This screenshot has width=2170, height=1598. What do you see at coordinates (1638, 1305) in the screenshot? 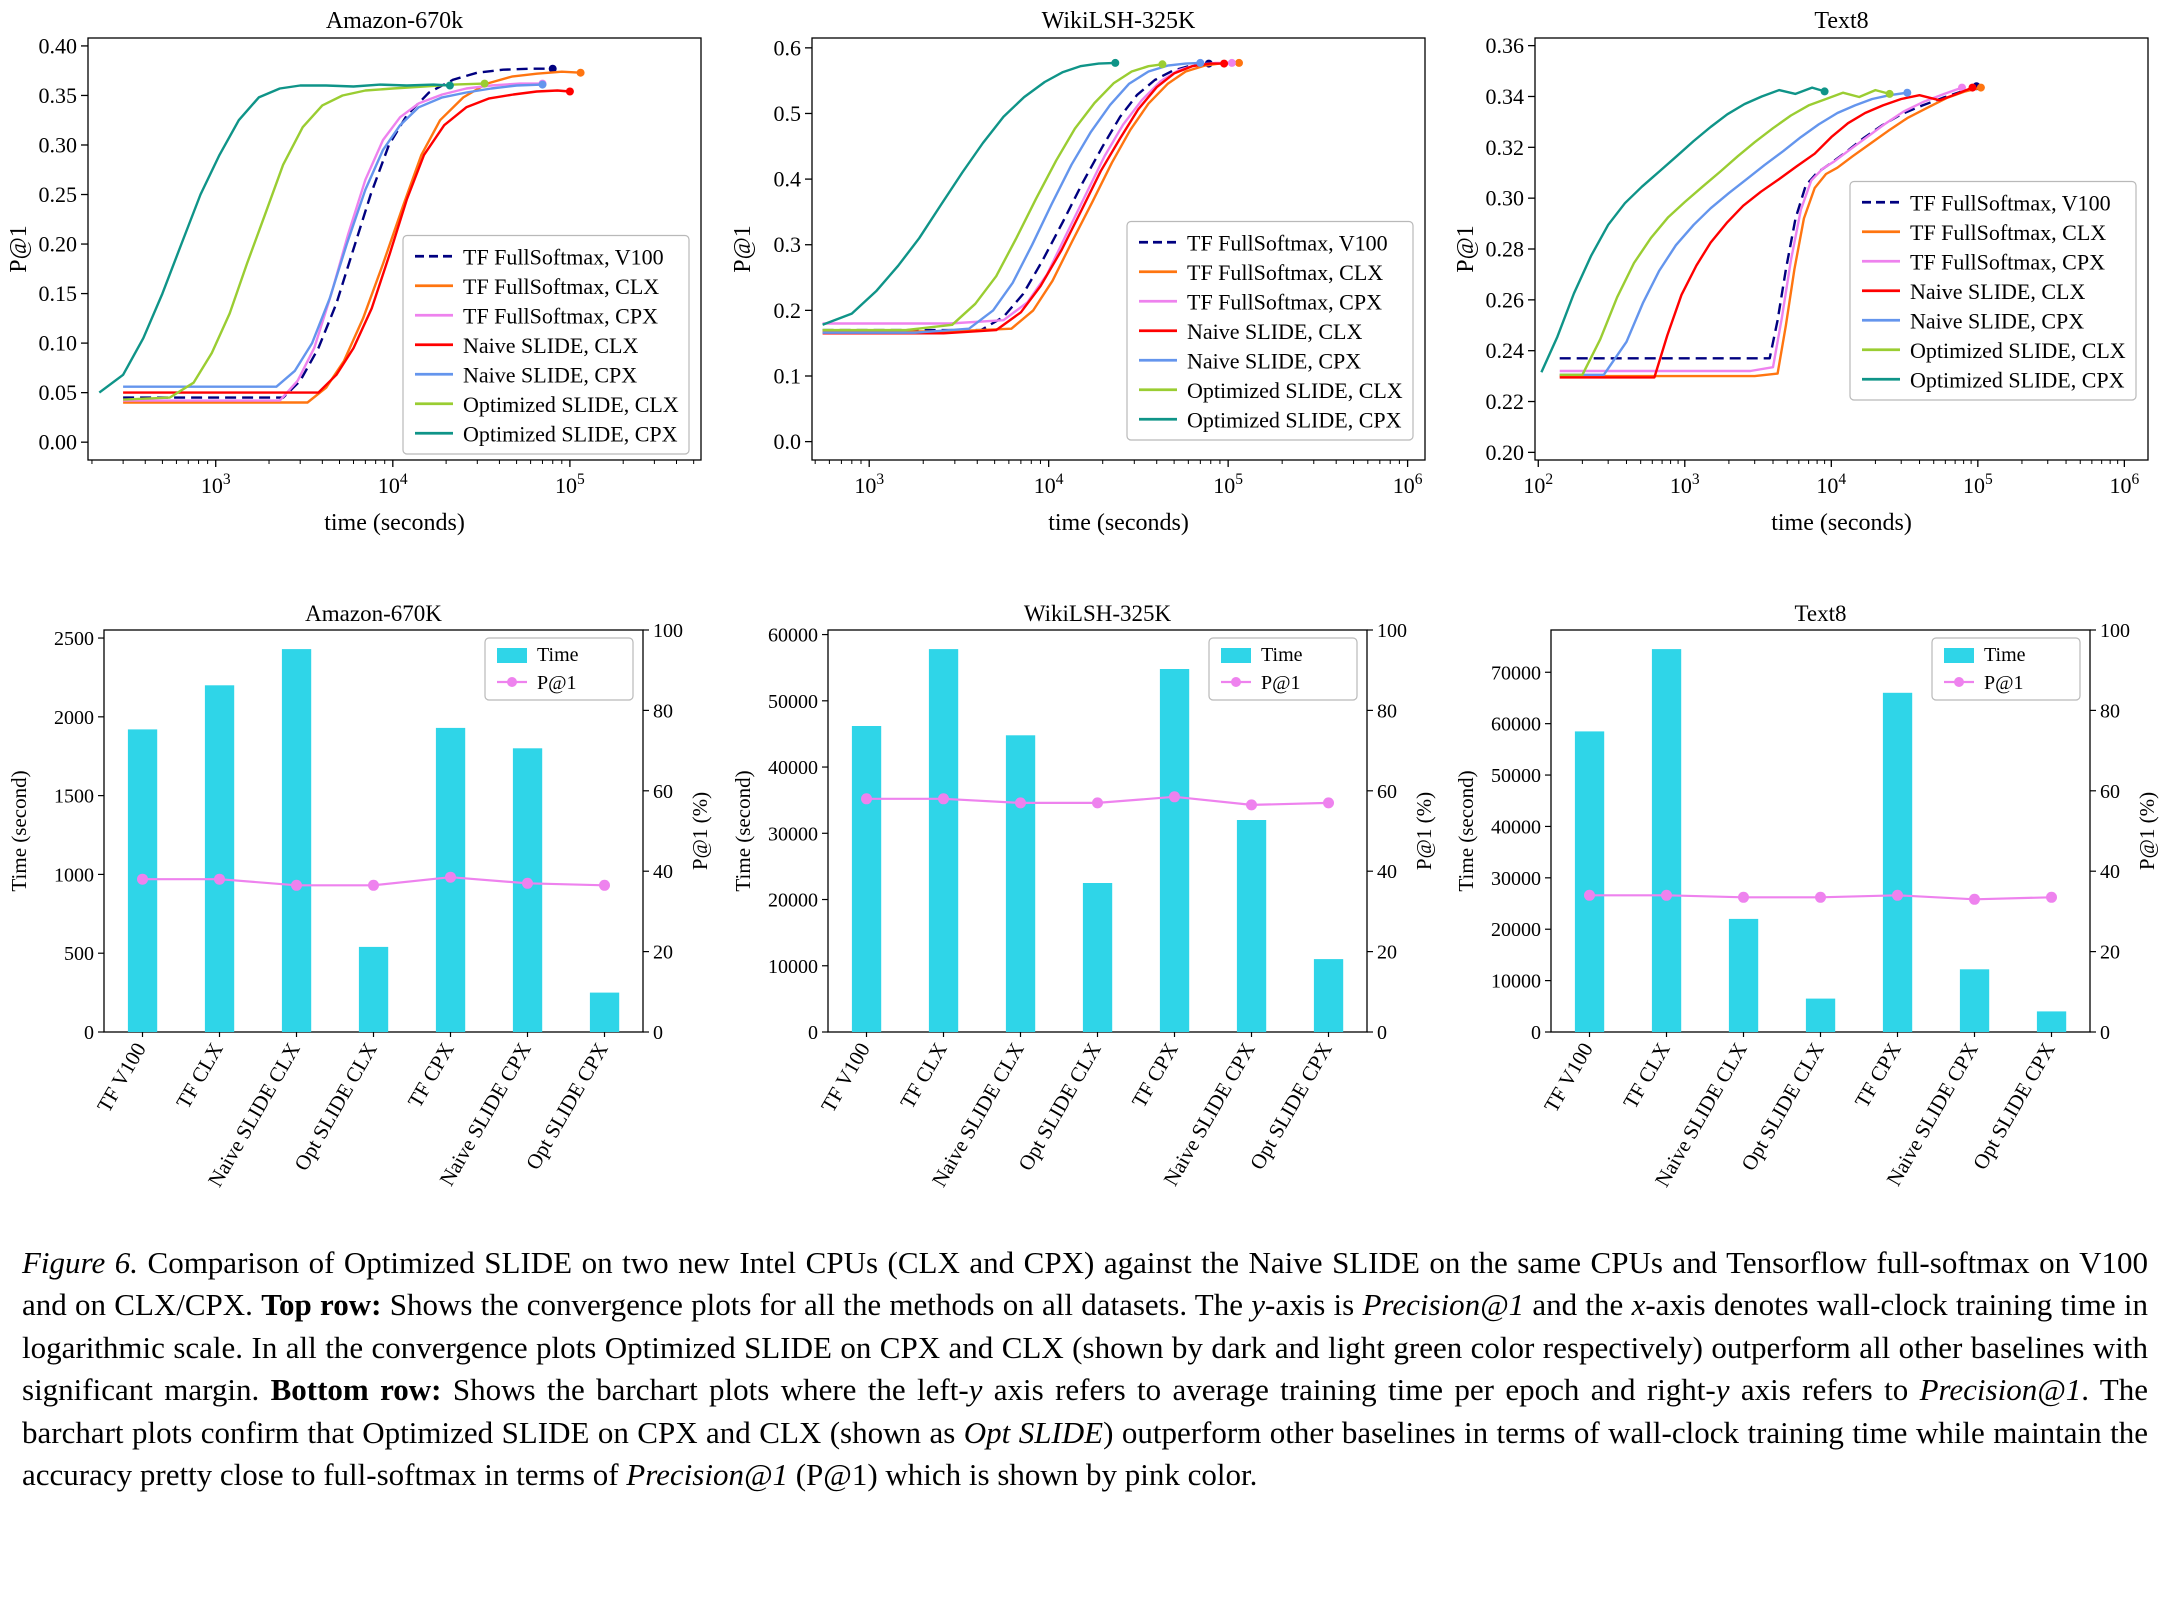
I see `caption-segment: x` at bounding box center [1638, 1305].